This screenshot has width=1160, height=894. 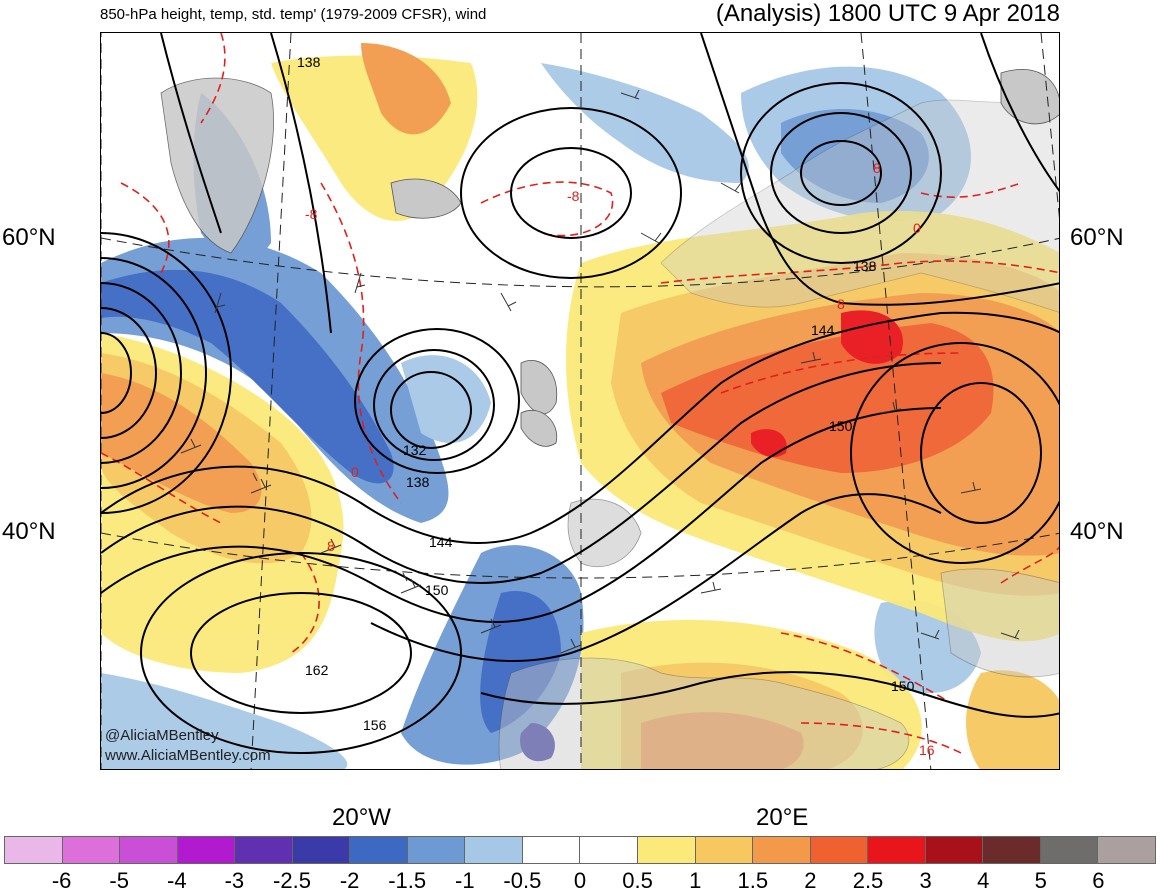 I want to click on lat-label-right: 60°N, so click(x=1097, y=237).